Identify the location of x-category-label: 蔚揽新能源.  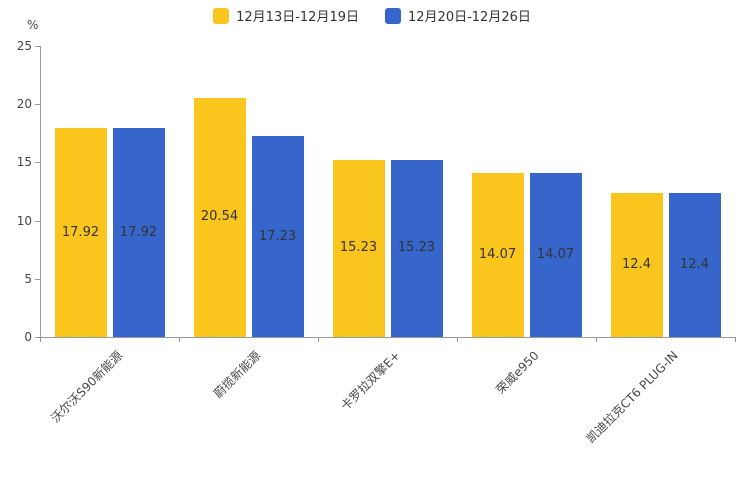
(237, 374).